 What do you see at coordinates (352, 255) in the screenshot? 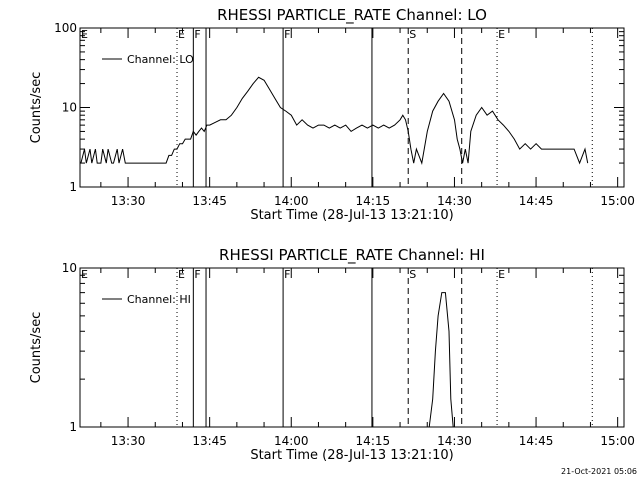
I see `chart-title: RHESSI PARTICLE_RATE Channel: HI` at bounding box center [352, 255].